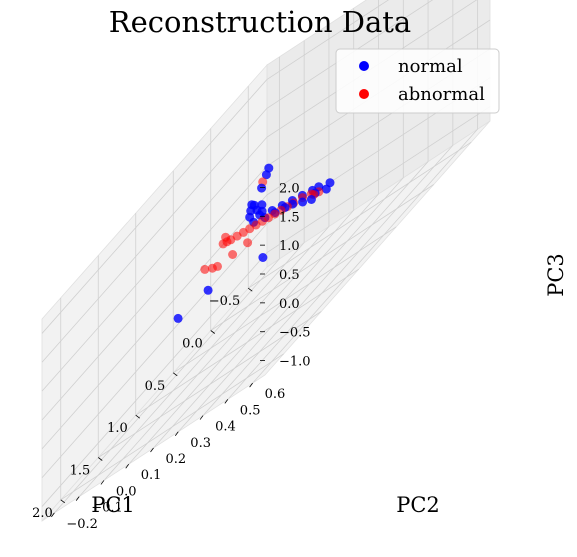 Image resolution: width=577 pixels, height=557 pixels. I want to click on legend: normal abnormal, so click(417, 81).